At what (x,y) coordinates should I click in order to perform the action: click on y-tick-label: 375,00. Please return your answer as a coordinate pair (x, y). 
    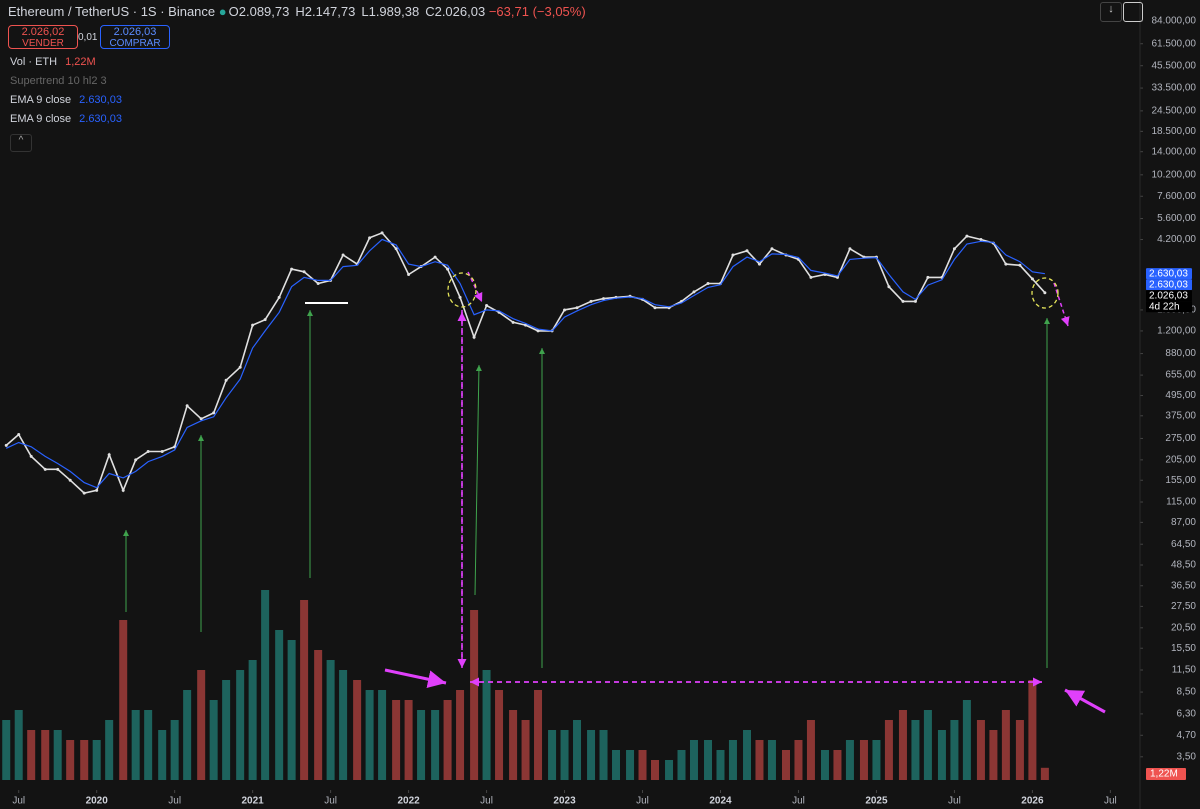
    Looking at the image, I should click on (1180, 415).